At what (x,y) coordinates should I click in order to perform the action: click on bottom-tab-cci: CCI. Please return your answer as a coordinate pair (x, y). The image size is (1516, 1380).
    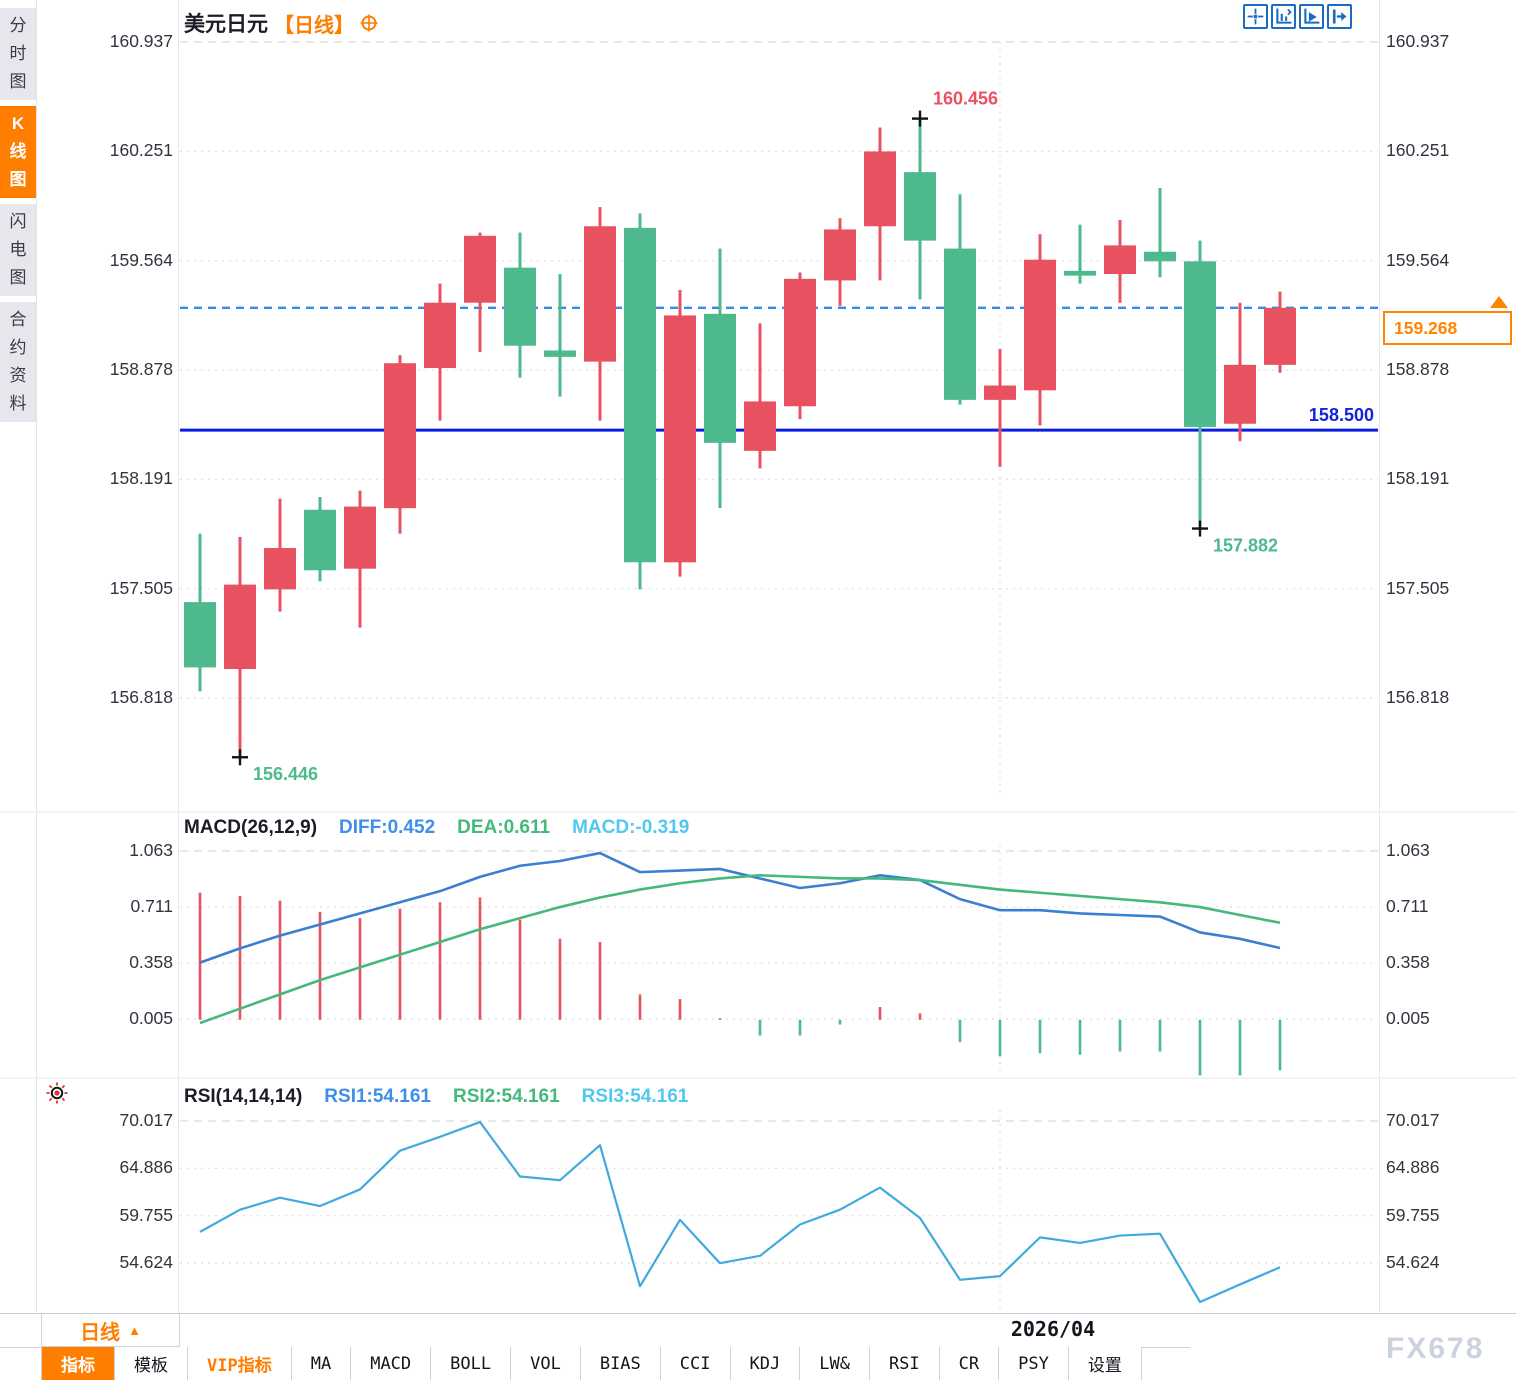
    Looking at the image, I should click on (695, 1363).